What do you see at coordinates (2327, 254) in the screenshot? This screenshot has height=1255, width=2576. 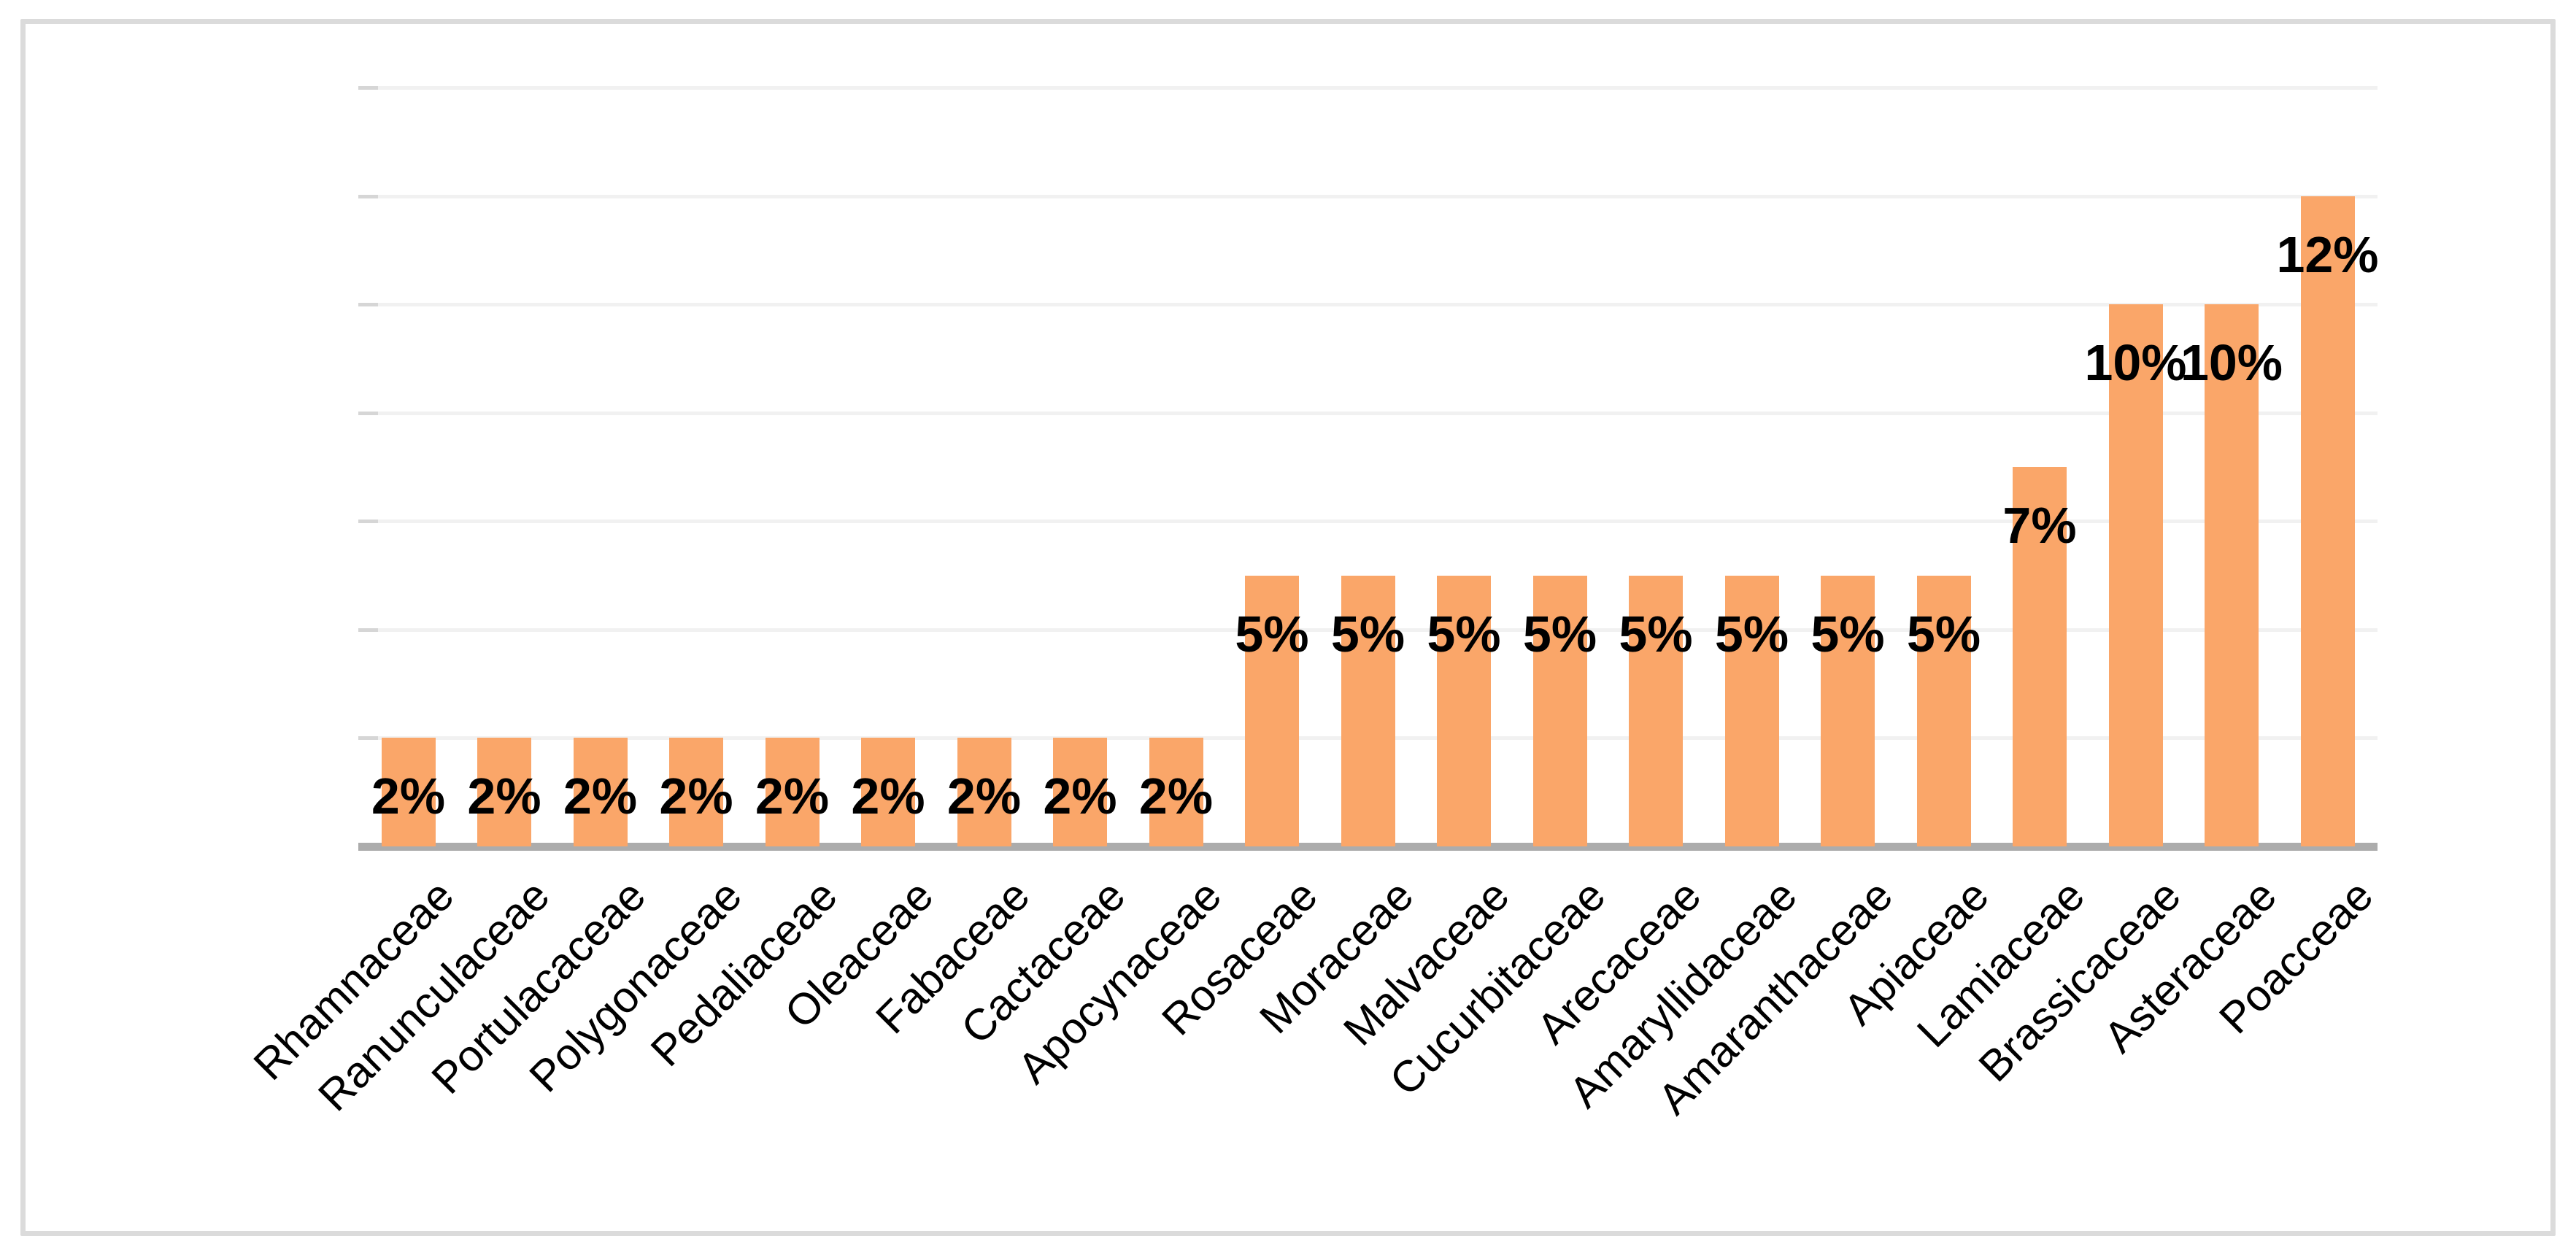 I see `bar-value-label: 12%` at bounding box center [2327, 254].